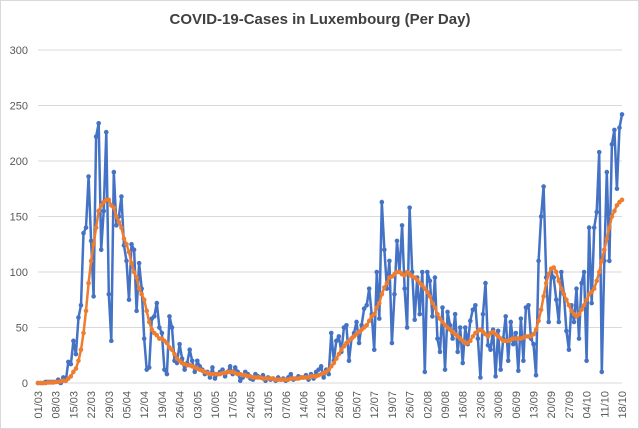 This screenshot has height=429, width=639. I want to click on x-tick-label: 24/05, so click(251, 405).